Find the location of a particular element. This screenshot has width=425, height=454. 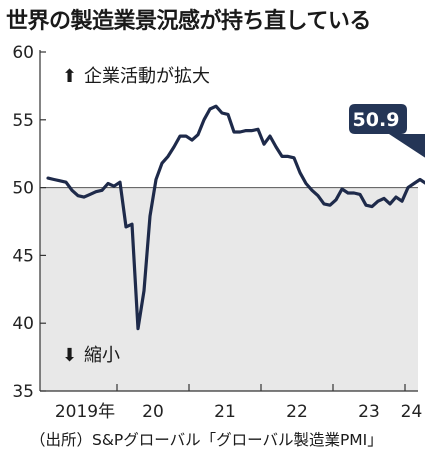

y-tick-label: 45 is located at coordinates (23, 256).